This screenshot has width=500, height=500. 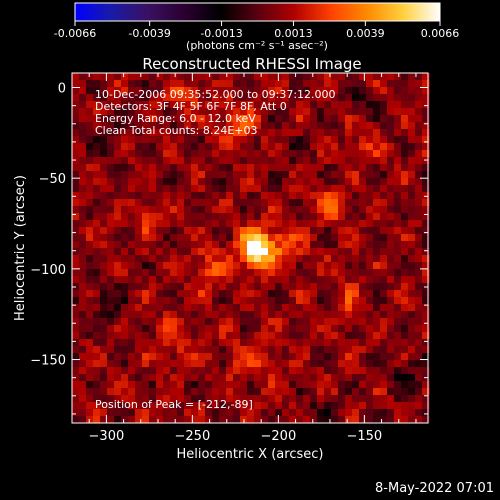 I want to click on peak-position-label: Position of Peak = [-212,-89], so click(x=174, y=404).